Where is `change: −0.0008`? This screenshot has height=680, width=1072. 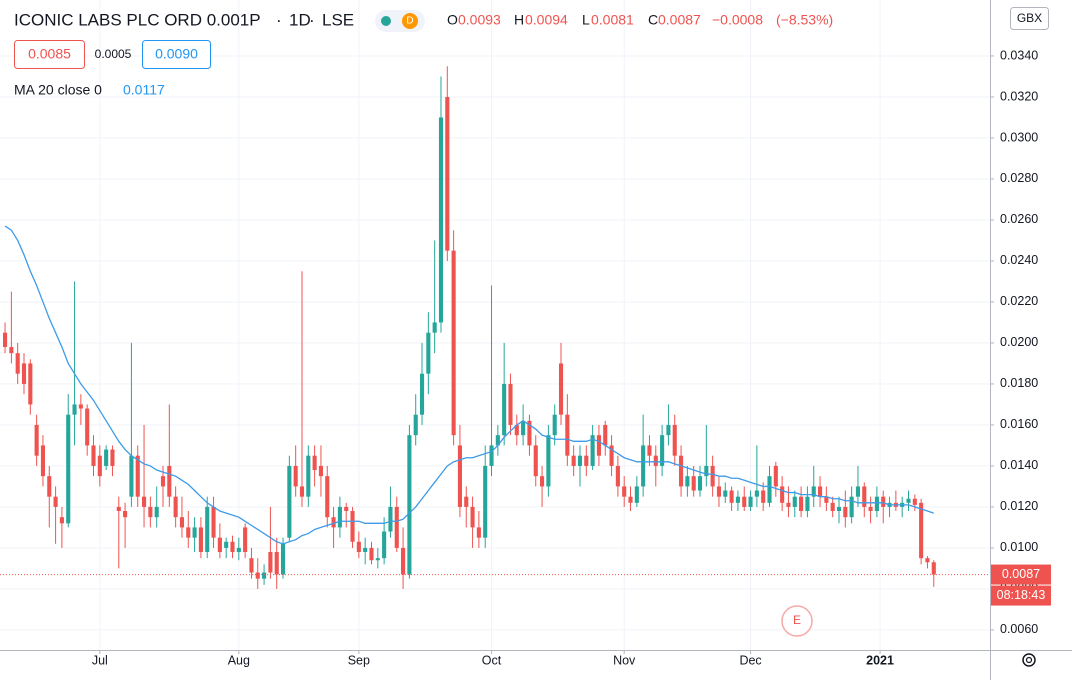 change: −0.0008 is located at coordinates (737, 20).